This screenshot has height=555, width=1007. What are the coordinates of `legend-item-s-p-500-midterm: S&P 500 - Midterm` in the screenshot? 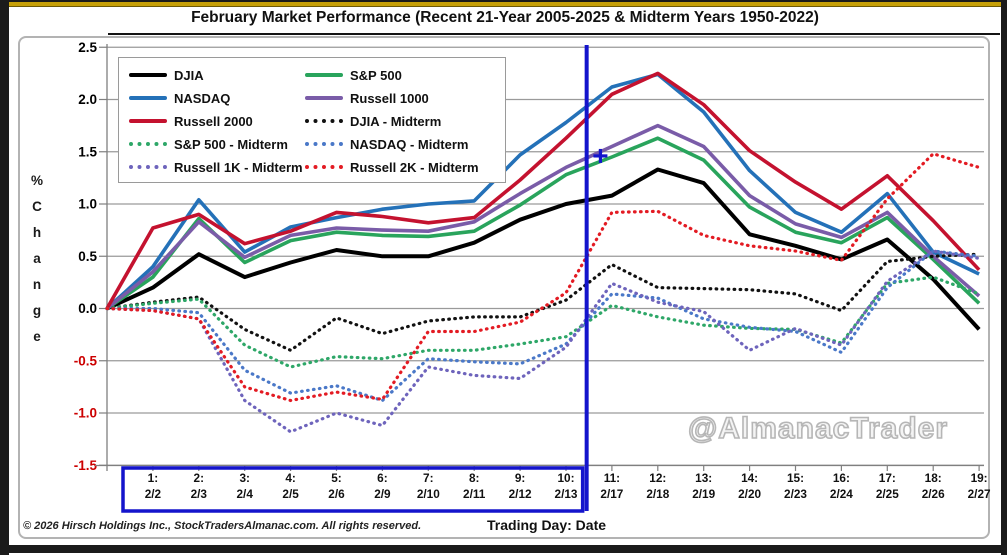 It's located at (217, 144).